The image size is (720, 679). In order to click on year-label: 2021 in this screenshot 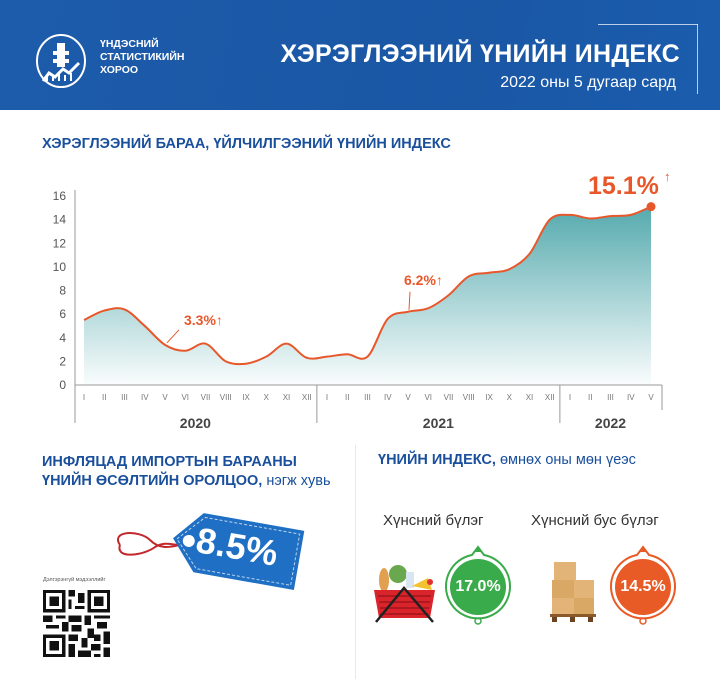, I will do `click(438, 423)`.